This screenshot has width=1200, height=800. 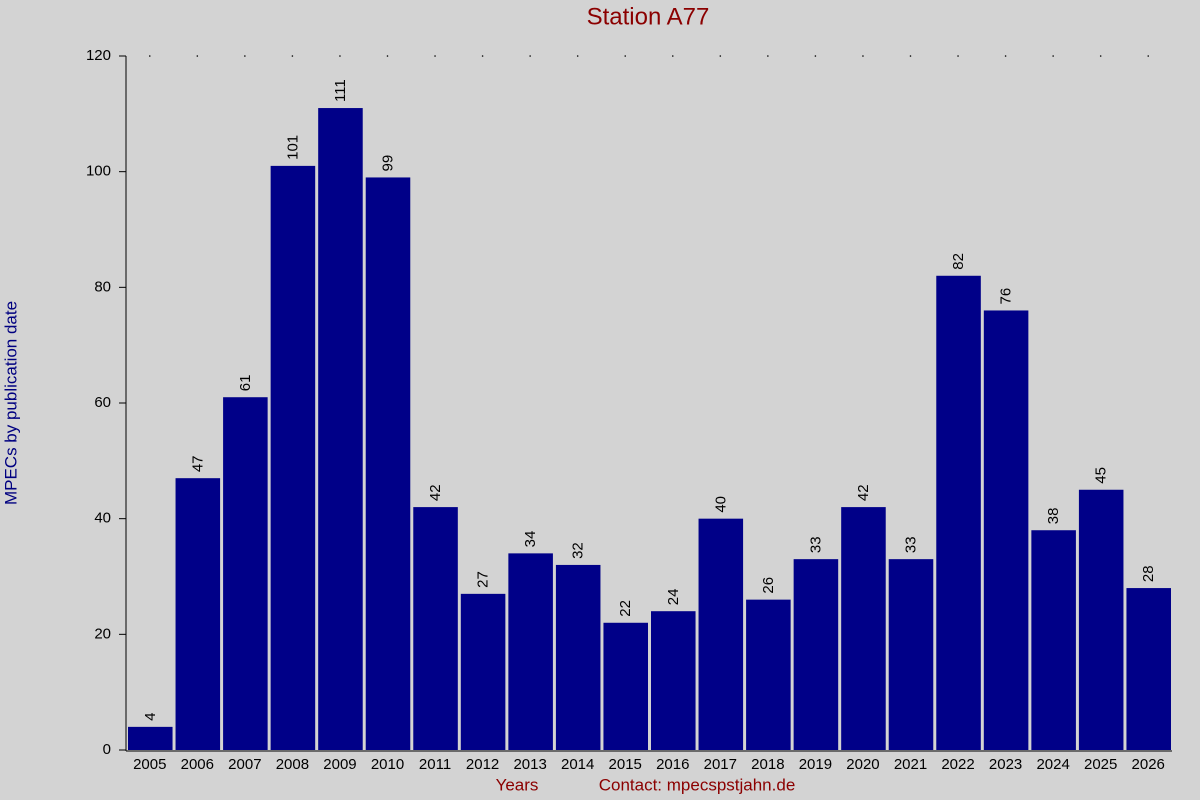 I want to click on x-tick-label: 2021, so click(x=910, y=764).